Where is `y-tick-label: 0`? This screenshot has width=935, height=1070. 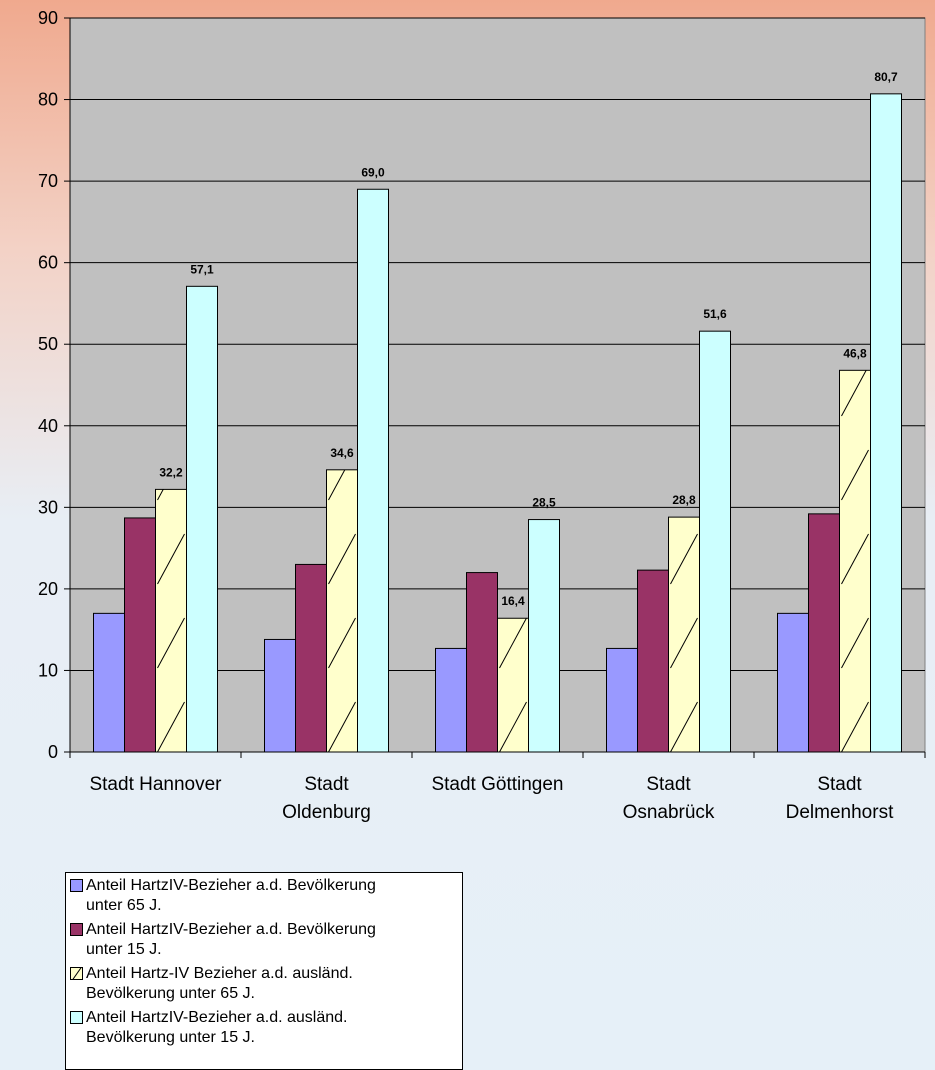
y-tick-label: 0 is located at coordinates (53, 752).